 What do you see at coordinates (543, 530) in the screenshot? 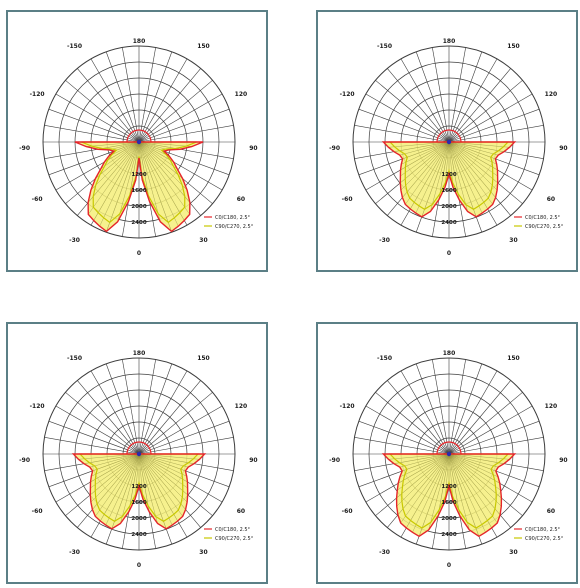
I see `legend-label: C0/C180, 2.5°` at bounding box center [543, 530].